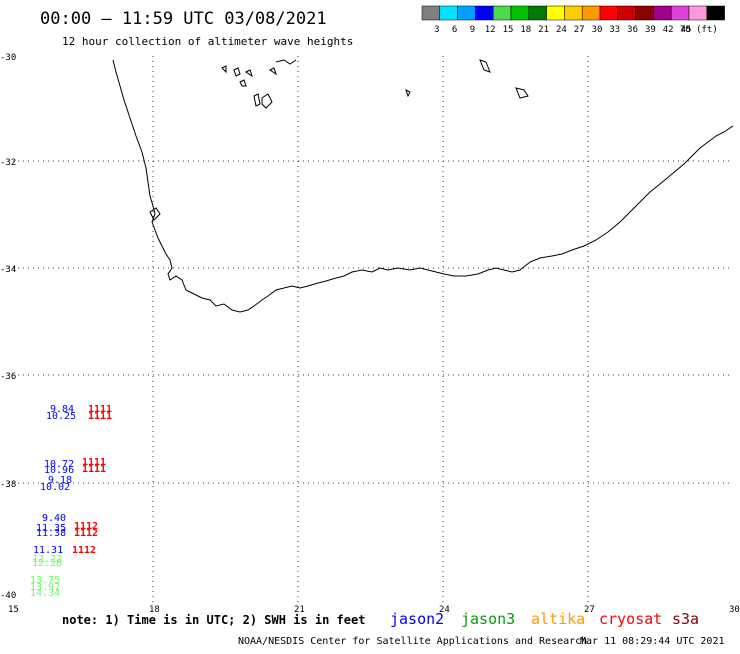 This screenshot has height=654, width=740. I want to click on observation-label: 11.35, so click(51, 528).